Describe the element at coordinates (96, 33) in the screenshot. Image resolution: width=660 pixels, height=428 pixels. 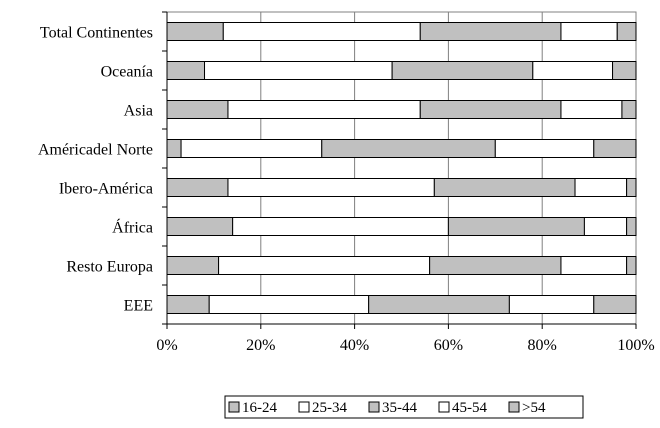
I see `category-label: Total Continentes` at that location.